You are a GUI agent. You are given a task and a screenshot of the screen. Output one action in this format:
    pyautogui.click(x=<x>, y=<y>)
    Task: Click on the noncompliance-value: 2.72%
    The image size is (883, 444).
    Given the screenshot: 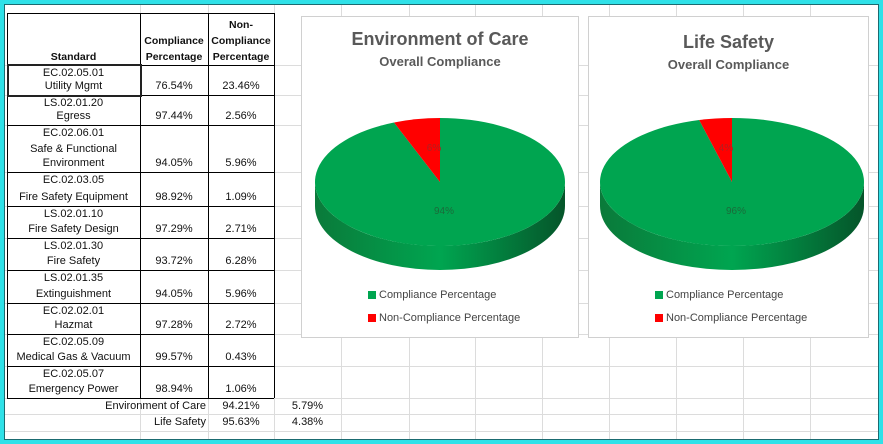 What is the action you would take?
    pyautogui.click(x=241, y=325)
    